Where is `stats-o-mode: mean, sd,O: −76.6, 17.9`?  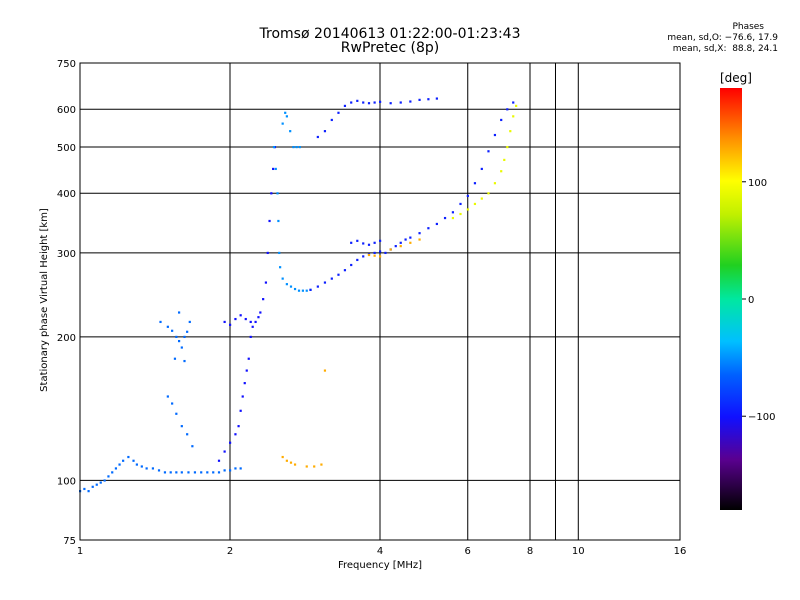
stats-o-mode: mean, sd,O: −76.6, 17.9 is located at coordinates (722, 38).